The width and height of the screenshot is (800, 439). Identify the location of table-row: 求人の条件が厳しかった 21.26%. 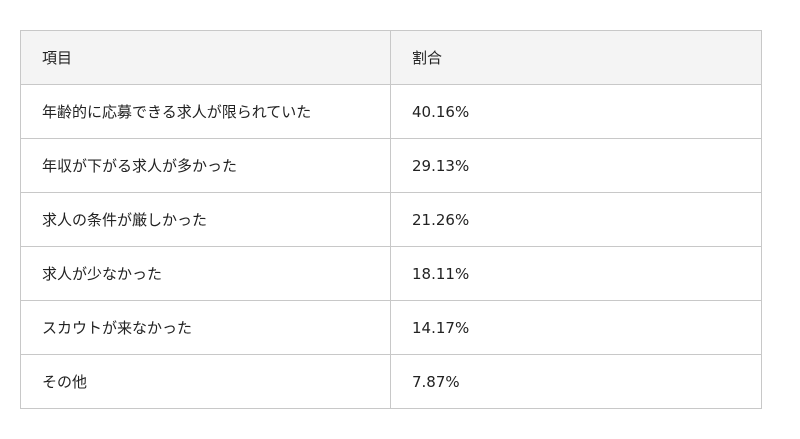
(391, 219).